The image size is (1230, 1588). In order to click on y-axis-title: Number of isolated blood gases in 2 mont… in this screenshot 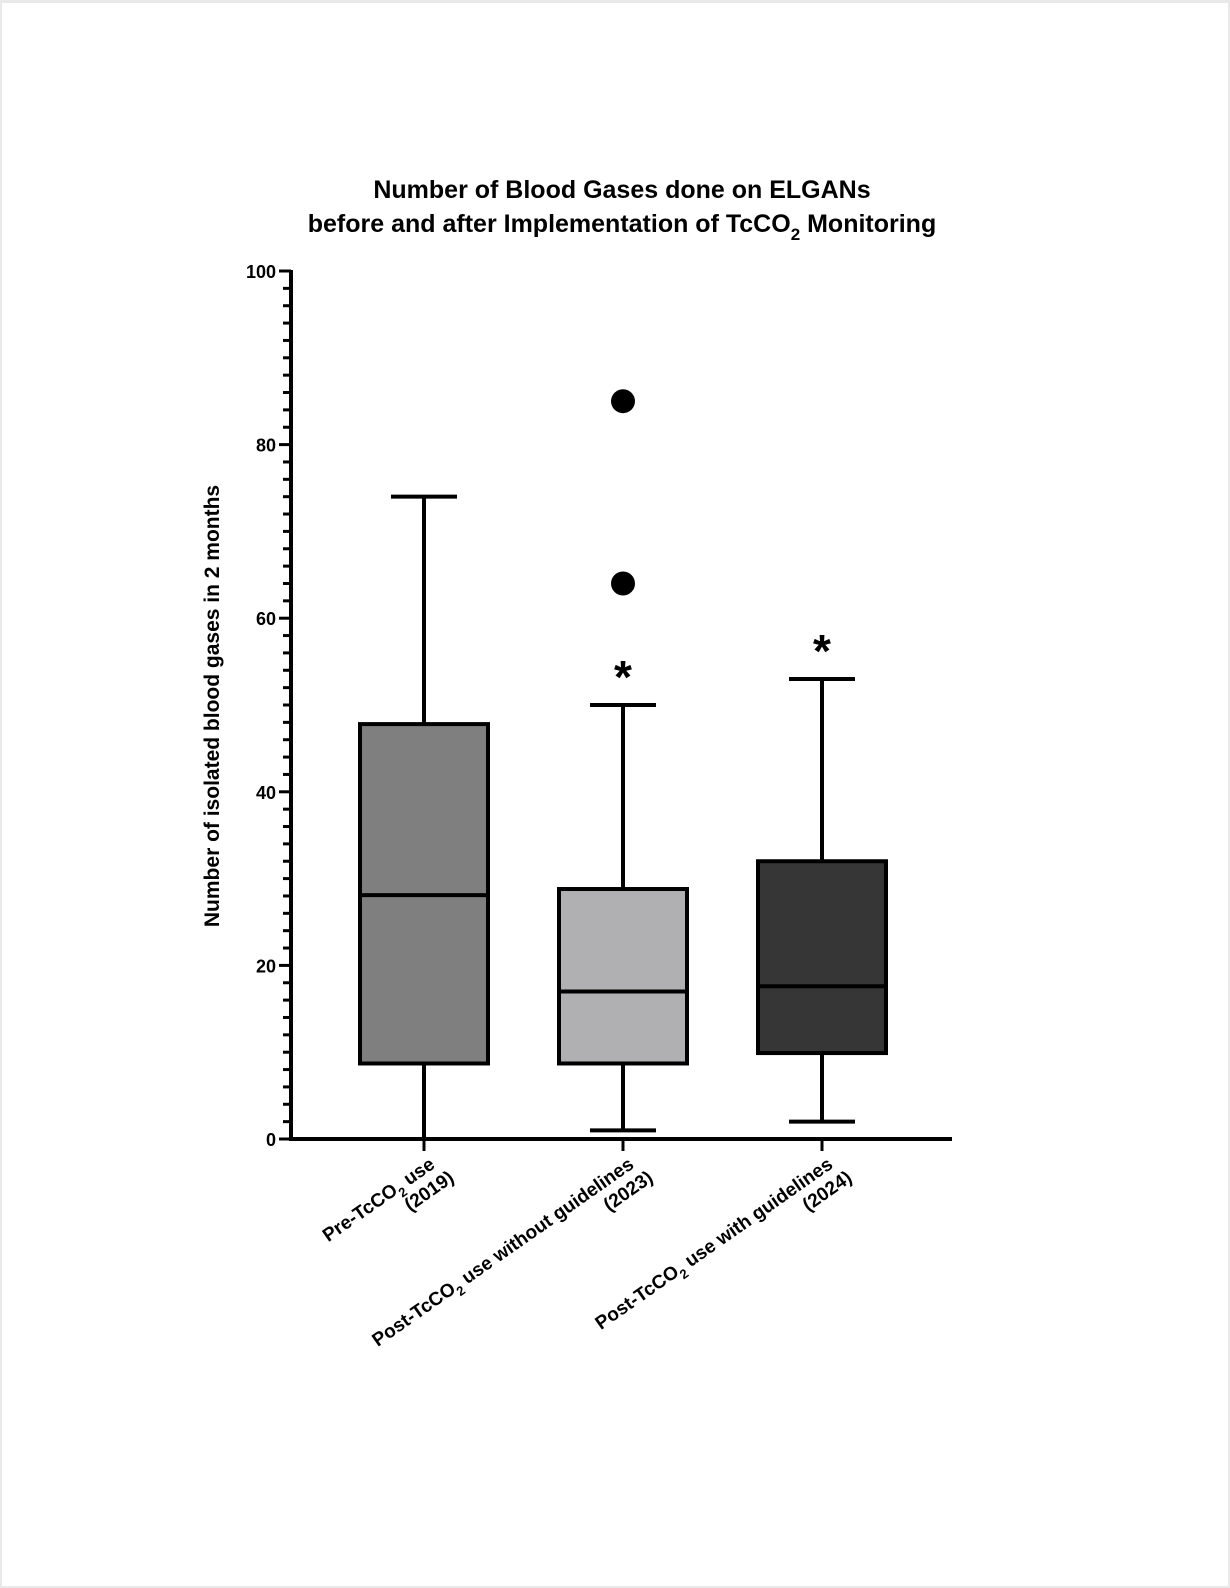, I will do `click(212, 706)`.